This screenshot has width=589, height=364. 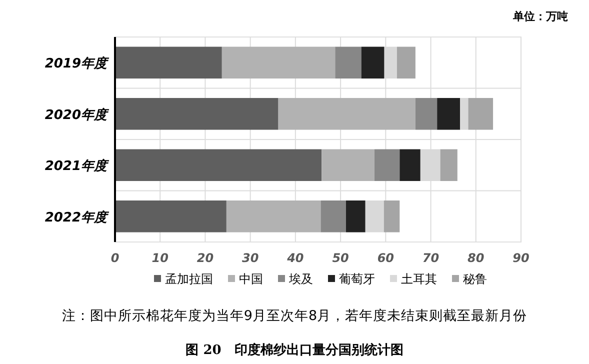 What do you see at coordinates (295, 350) in the screenshot?
I see `text: 图 20 印度棉纱出口量分国别统计图` at bounding box center [295, 350].